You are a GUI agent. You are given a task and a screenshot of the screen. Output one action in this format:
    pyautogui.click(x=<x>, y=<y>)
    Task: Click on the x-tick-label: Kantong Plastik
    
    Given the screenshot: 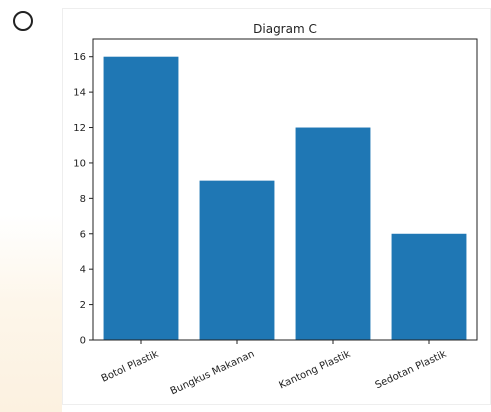 What is the action you would take?
    pyautogui.click(x=314, y=370)
    